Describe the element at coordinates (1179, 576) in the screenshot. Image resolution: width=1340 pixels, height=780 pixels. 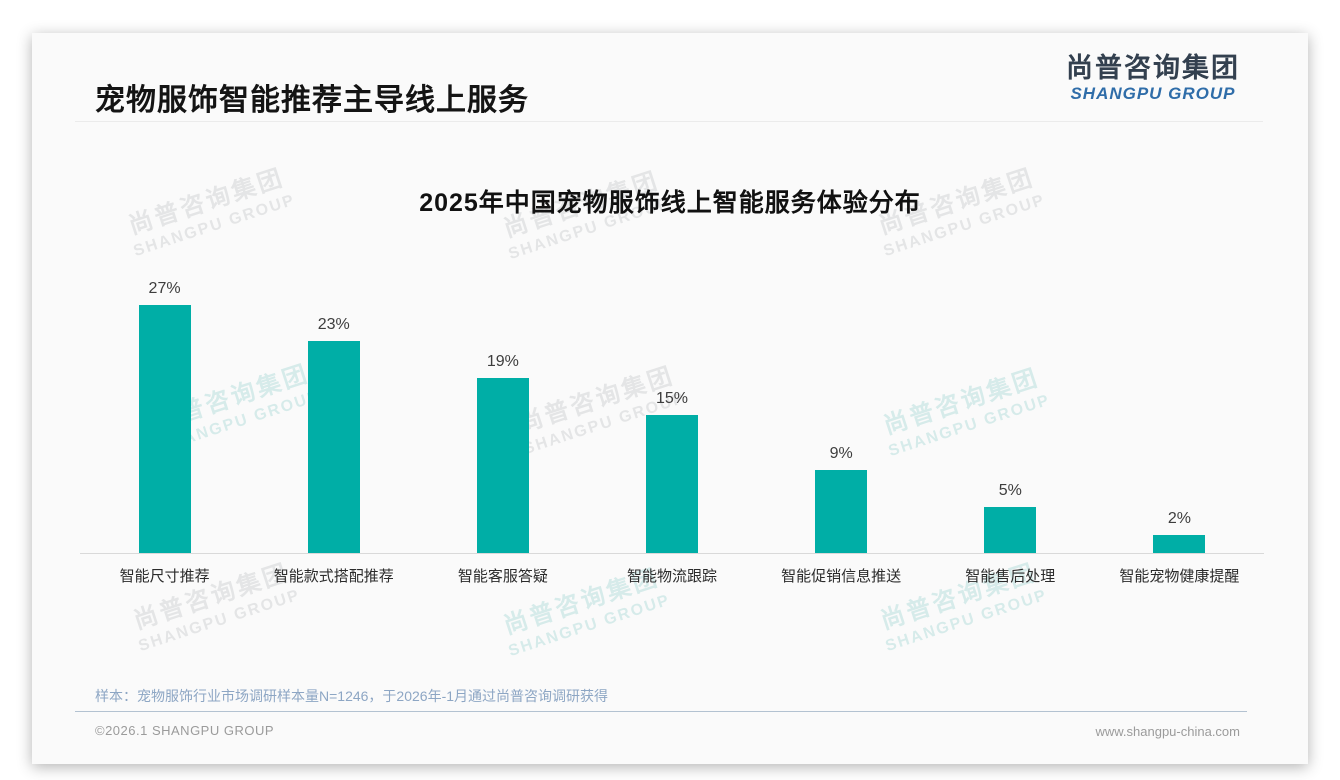
I see `category-label: 智能宠物健康提醒` at that location.